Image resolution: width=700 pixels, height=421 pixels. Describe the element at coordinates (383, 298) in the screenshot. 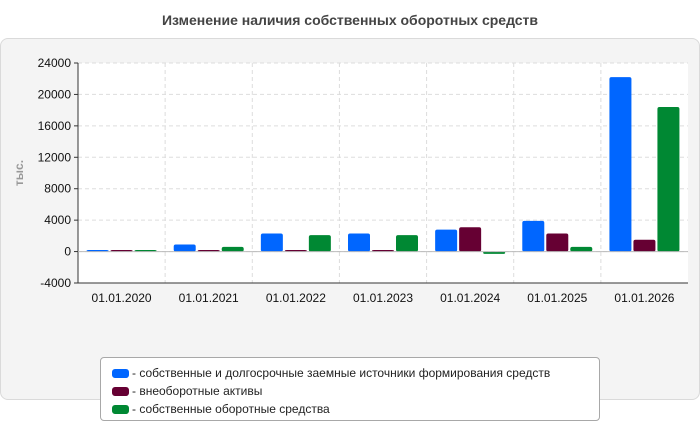

I see `x-tick-label: 01.01.2023` at that location.